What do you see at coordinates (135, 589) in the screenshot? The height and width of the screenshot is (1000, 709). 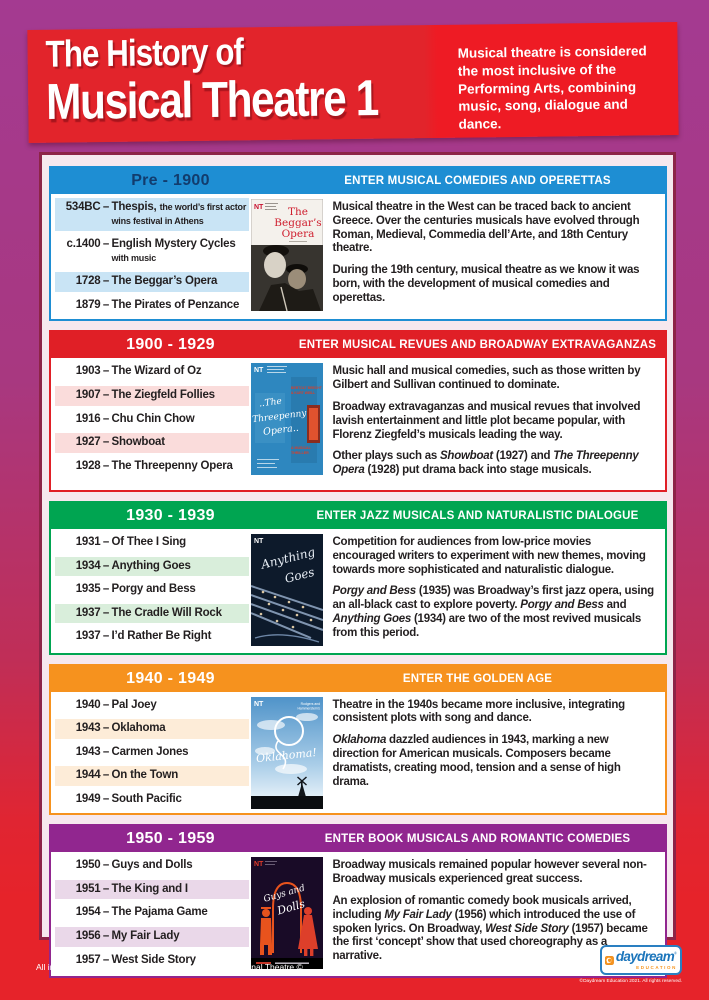 I see `timeline-entry: 1935– Porgy and Bess` at bounding box center [135, 589].